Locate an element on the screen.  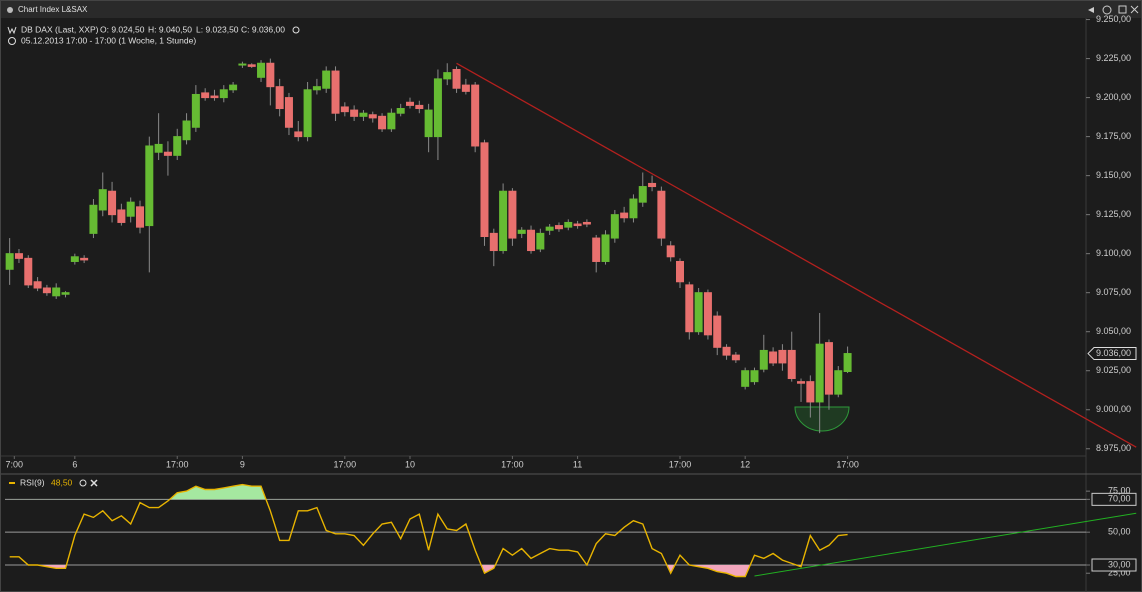
y-tick-label: 9.150,00 is located at coordinates (1113, 175).